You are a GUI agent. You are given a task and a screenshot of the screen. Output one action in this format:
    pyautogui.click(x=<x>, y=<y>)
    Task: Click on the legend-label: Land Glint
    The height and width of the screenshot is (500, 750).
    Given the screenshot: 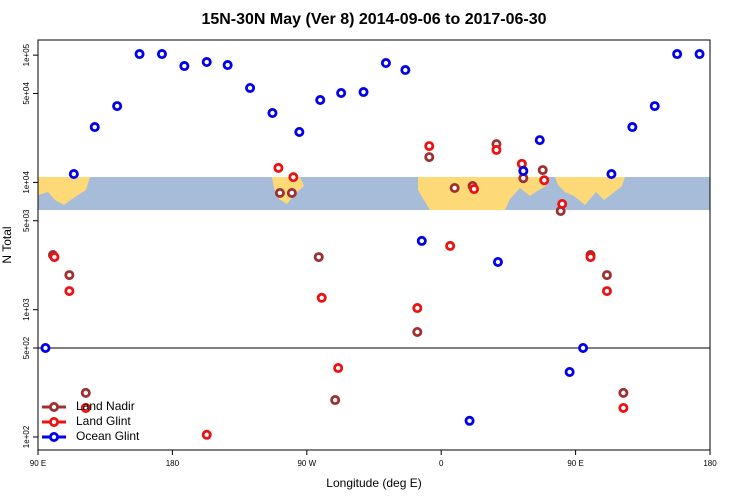 What is the action you would take?
    pyautogui.click(x=103, y=421)
    